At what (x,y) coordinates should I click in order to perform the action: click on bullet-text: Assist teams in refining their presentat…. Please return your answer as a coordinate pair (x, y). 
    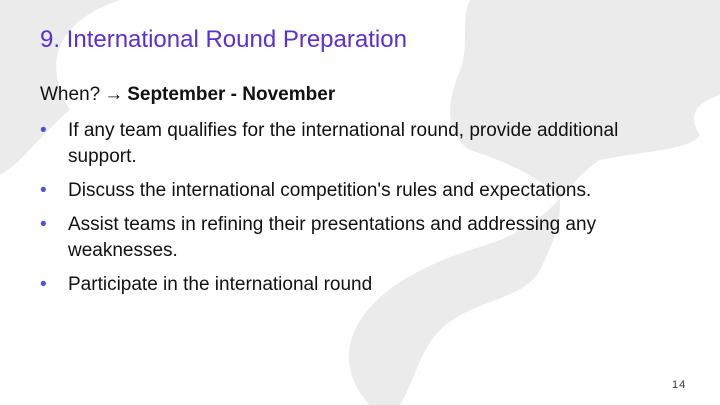
    Looking at the image, I should click on (332, 237).